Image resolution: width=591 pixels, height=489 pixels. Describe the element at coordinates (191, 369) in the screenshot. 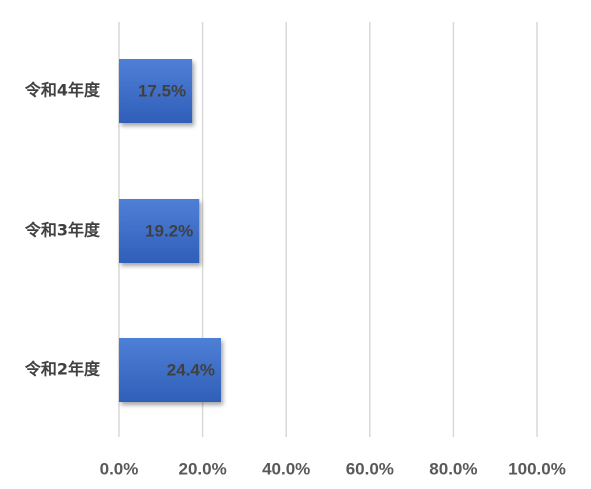

I see `data-label-3: 24.4%` at that location.